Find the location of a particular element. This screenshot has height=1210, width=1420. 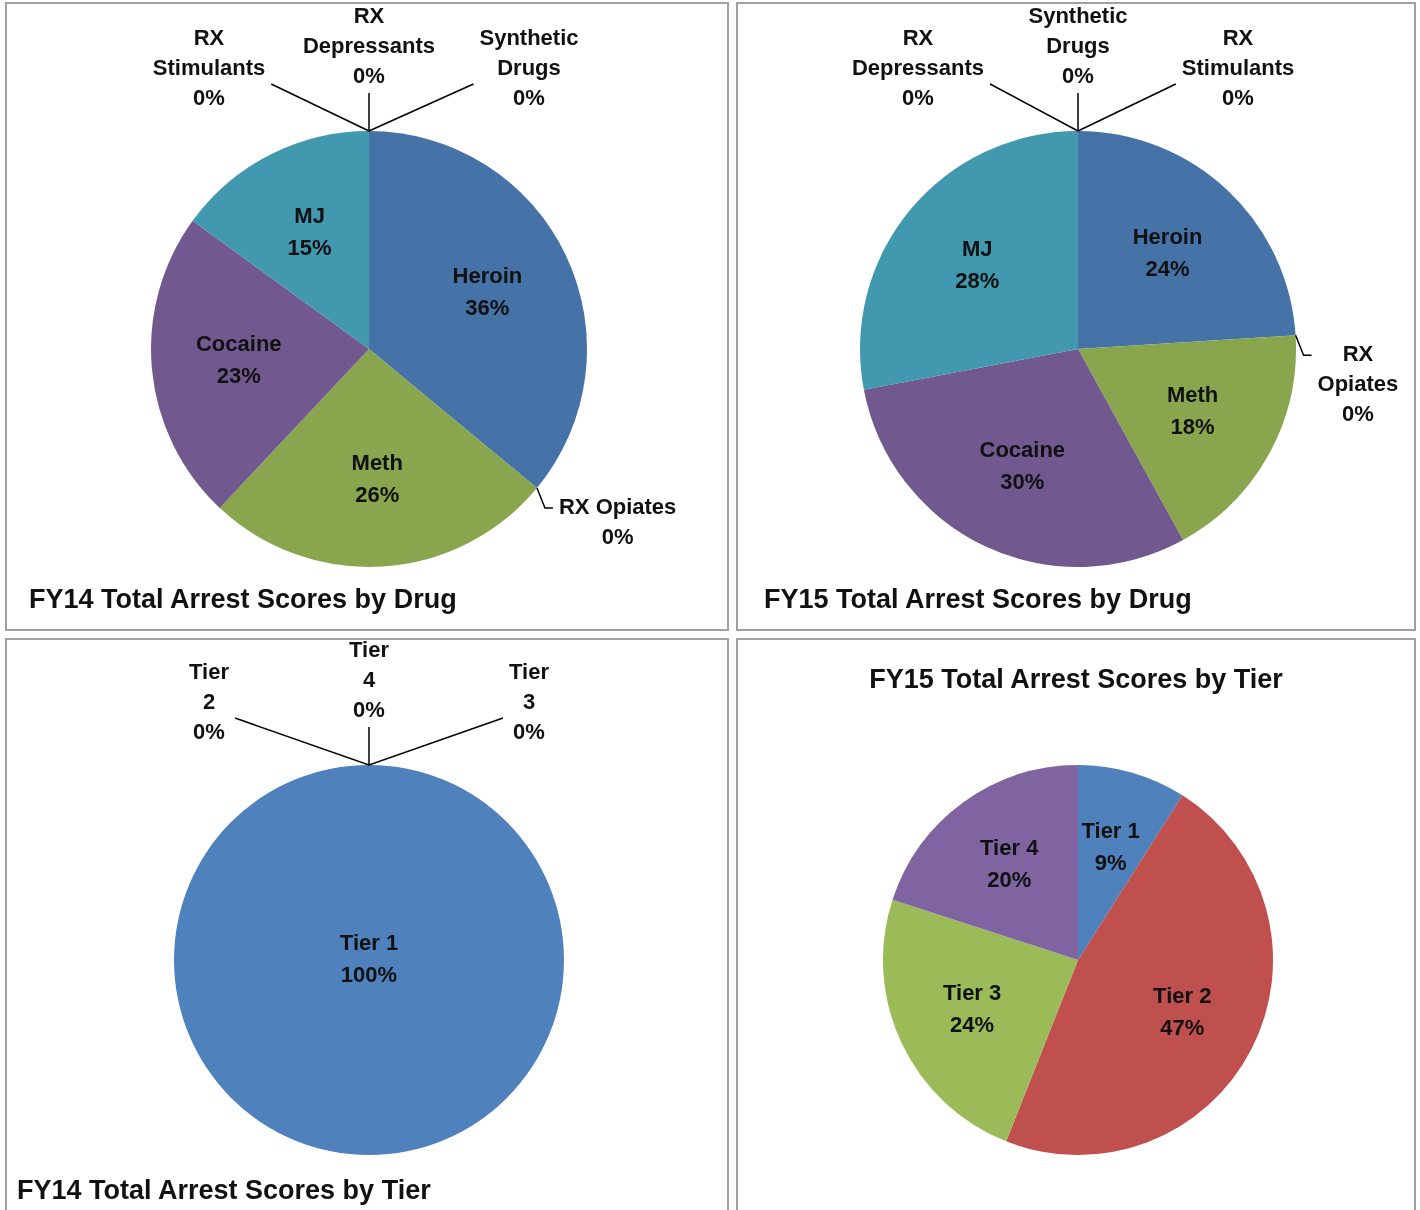

slice-label: Tier 3 is located at coordinates (972, 992).